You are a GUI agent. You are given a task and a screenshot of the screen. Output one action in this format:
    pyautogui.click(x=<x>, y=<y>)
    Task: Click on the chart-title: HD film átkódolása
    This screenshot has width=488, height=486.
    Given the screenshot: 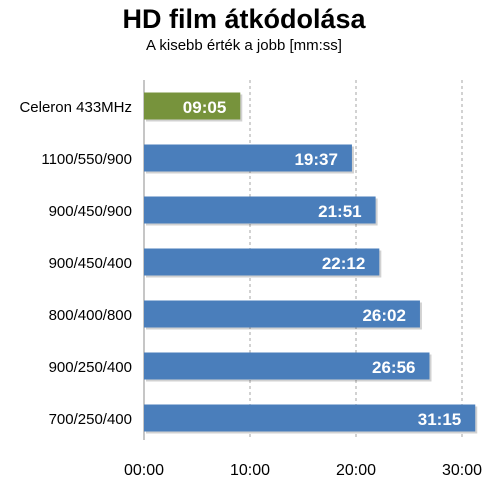 What is the action you would take?
    pyautogui.click(x=244, y=19)
    